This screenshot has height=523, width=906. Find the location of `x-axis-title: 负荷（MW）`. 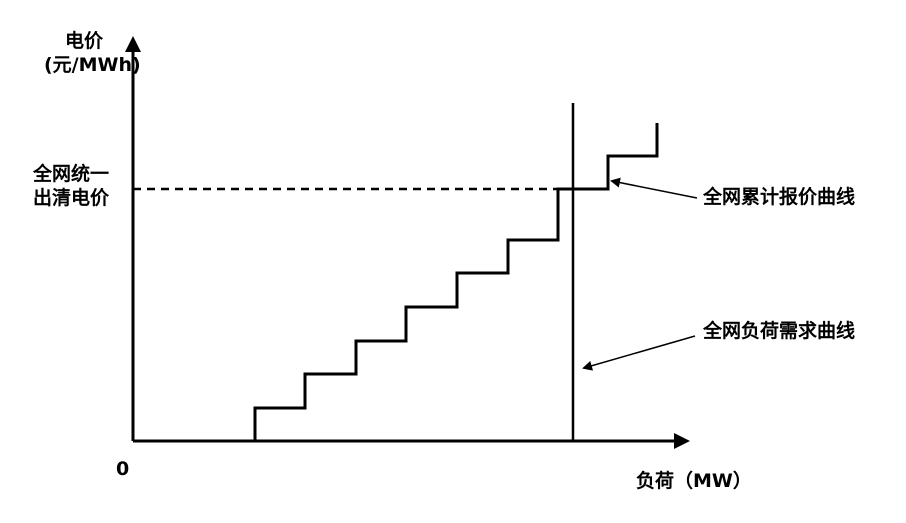

x-axis-title: 负荷（MW） is located at coordinates (694, 481).